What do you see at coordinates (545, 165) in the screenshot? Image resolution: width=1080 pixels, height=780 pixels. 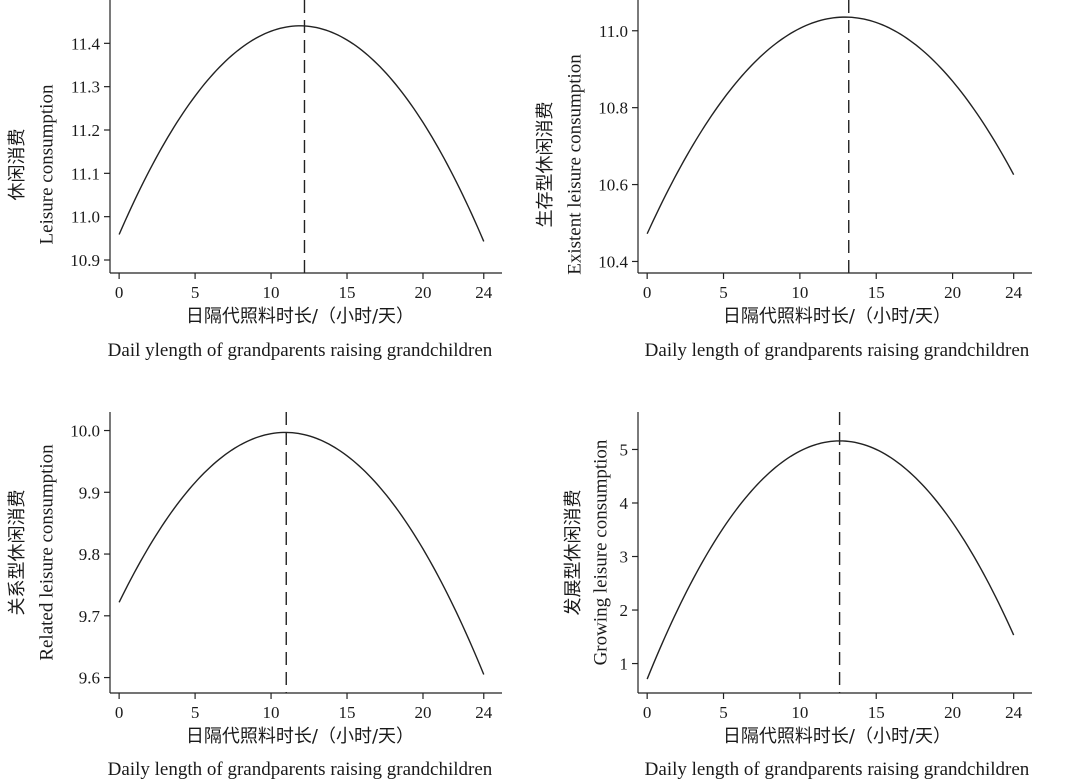 I see `y-axis-label-cn: 生存型休闲消费` at bounding box center [545, 165].